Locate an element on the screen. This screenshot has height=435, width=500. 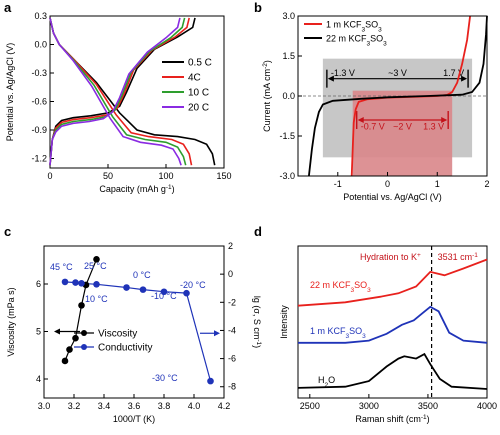
panel-letter-c: c is located at coordinates (7, 231).